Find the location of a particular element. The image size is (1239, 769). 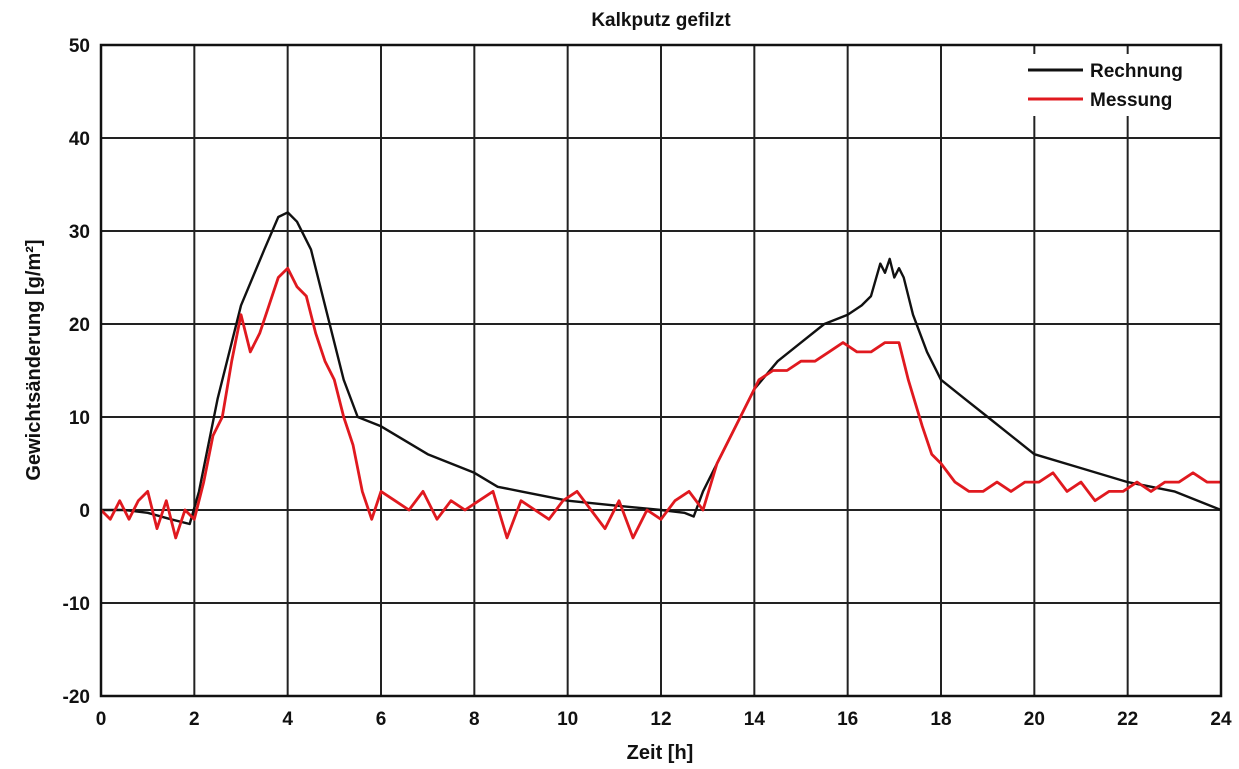

x-tick-label: 4 is located at coordinates (287, 719).